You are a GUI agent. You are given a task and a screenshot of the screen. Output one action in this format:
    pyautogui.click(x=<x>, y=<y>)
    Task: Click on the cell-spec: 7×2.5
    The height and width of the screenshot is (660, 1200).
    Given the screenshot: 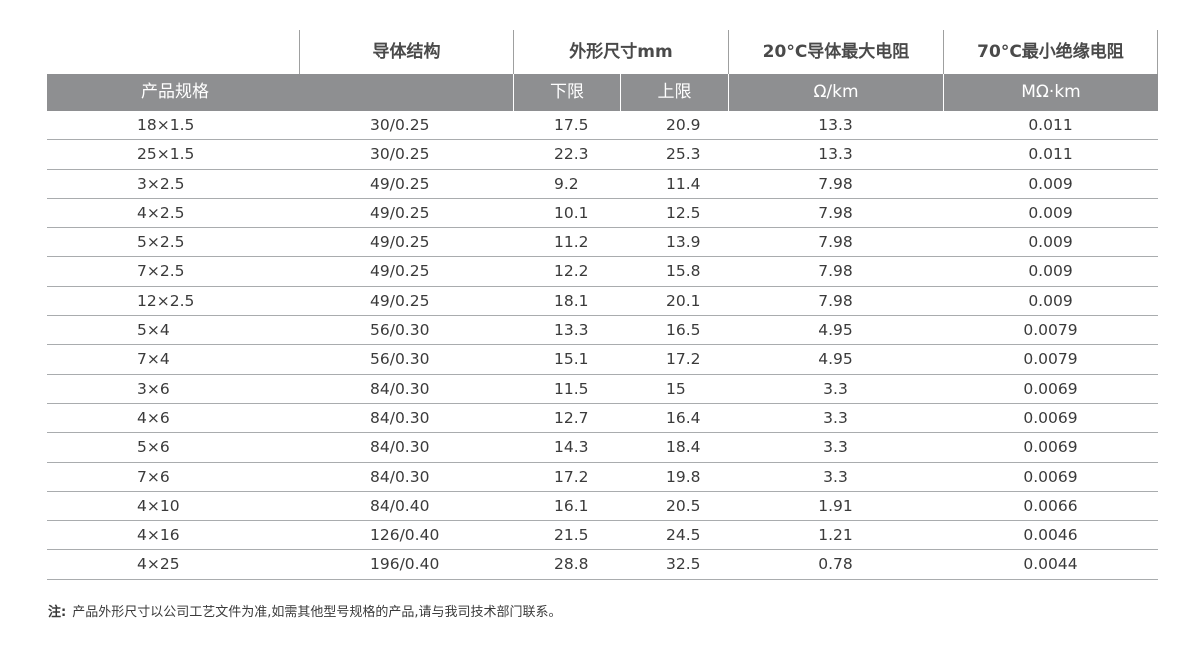 What is the action you would take?
    pyautogui.click(x=161, y=271)
    